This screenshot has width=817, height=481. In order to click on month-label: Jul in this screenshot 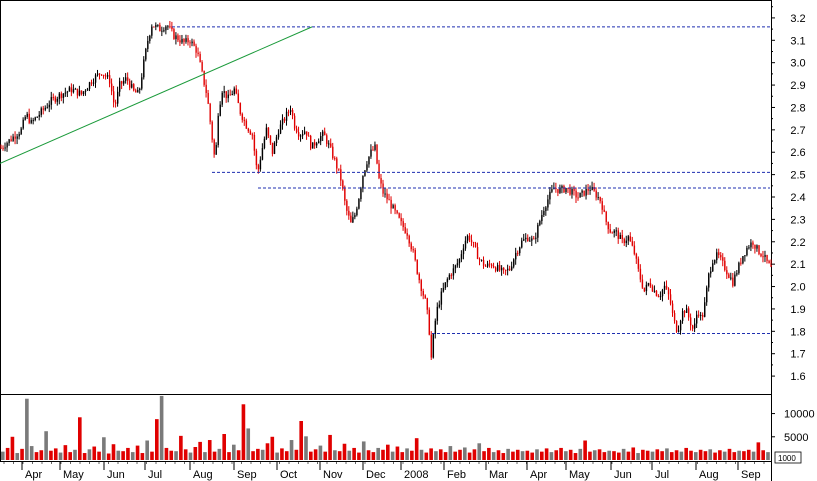, I will do `click(662, 475)`.